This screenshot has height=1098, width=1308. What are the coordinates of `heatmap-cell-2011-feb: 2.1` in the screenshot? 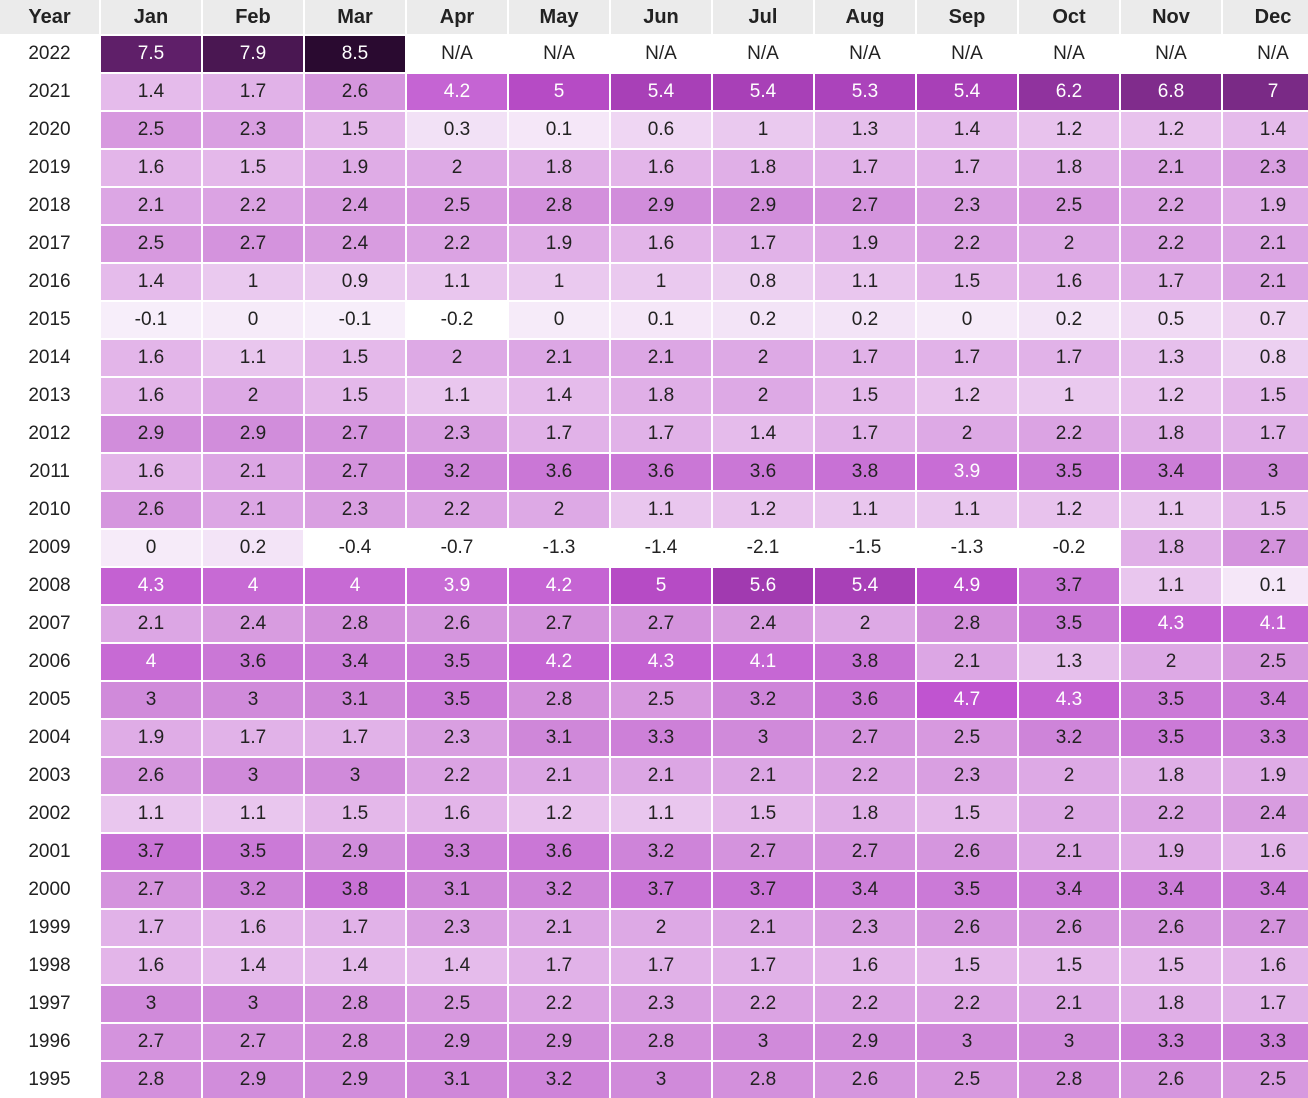 It's located at (253, 472).